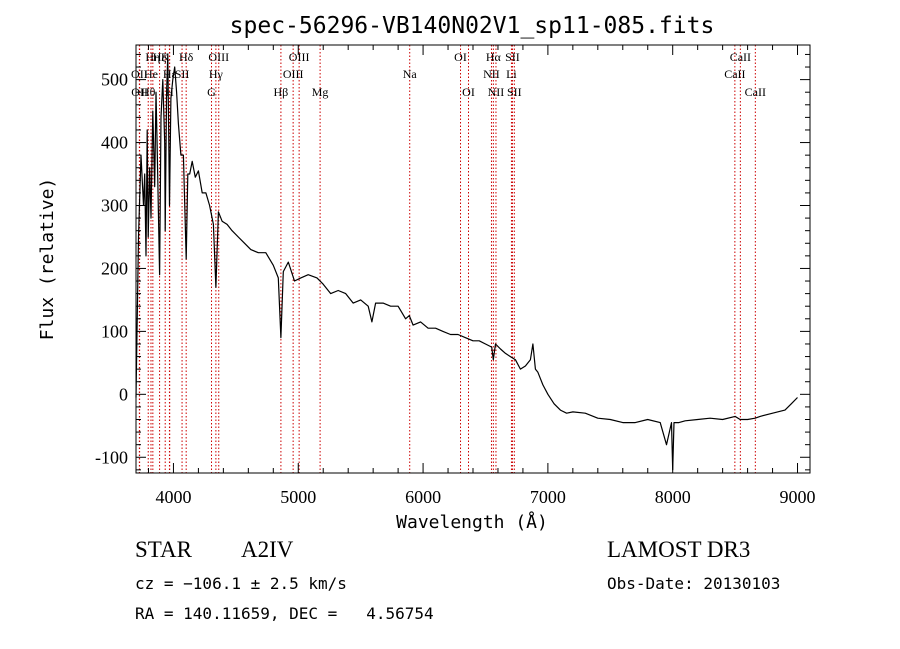  What do you see at coordinates (165, 57) in the screenshot?
I see `line-label: K` at bounding box center [165, 57].